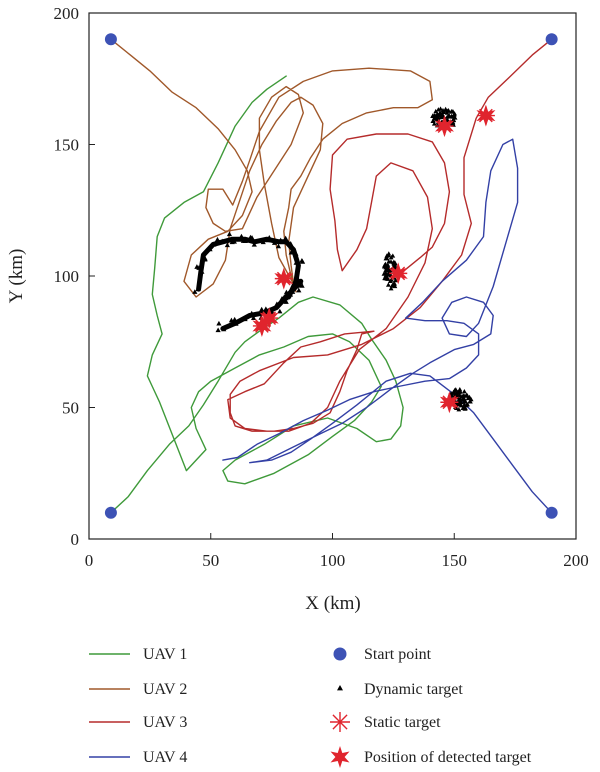 The width and height of the screenshot is (600, 772). Describe the element at coordinates (138, 689) in the screenshot. I see `legend-item-uav-2: UAV 2` at that location.